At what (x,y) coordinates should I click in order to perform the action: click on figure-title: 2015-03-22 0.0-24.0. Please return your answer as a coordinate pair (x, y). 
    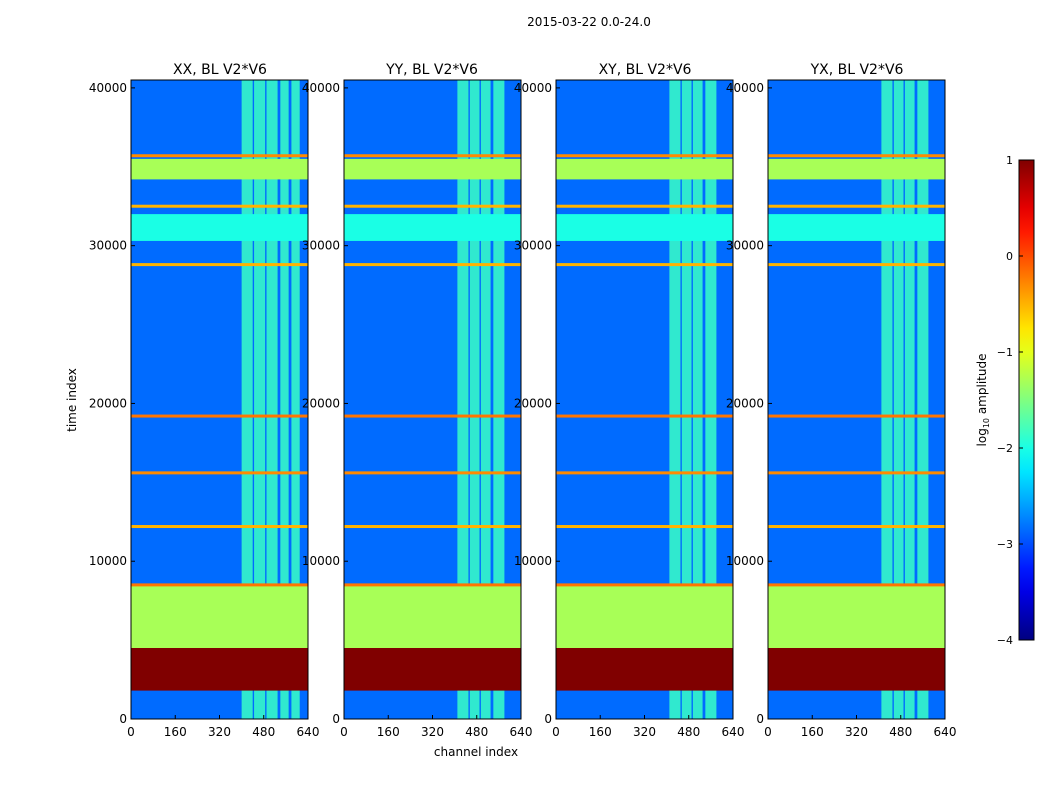
    Looking at the image, I should click on (589, 22).